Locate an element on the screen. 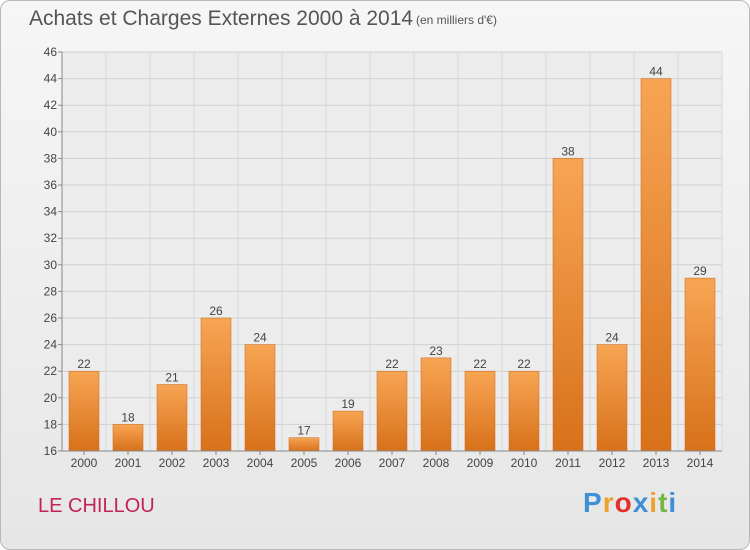  x-tick-label: 2005 is located at coordinates (304, 463).